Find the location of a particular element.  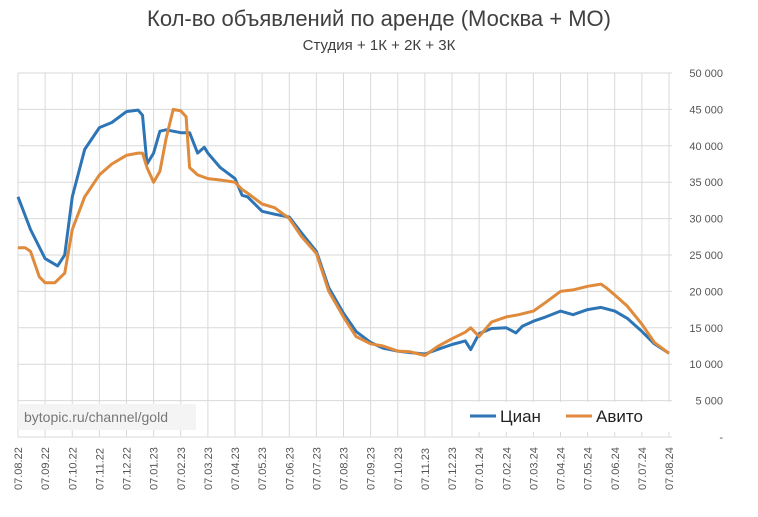

x-tick-label: 07.09.23 is located at coordinates (372, 468).